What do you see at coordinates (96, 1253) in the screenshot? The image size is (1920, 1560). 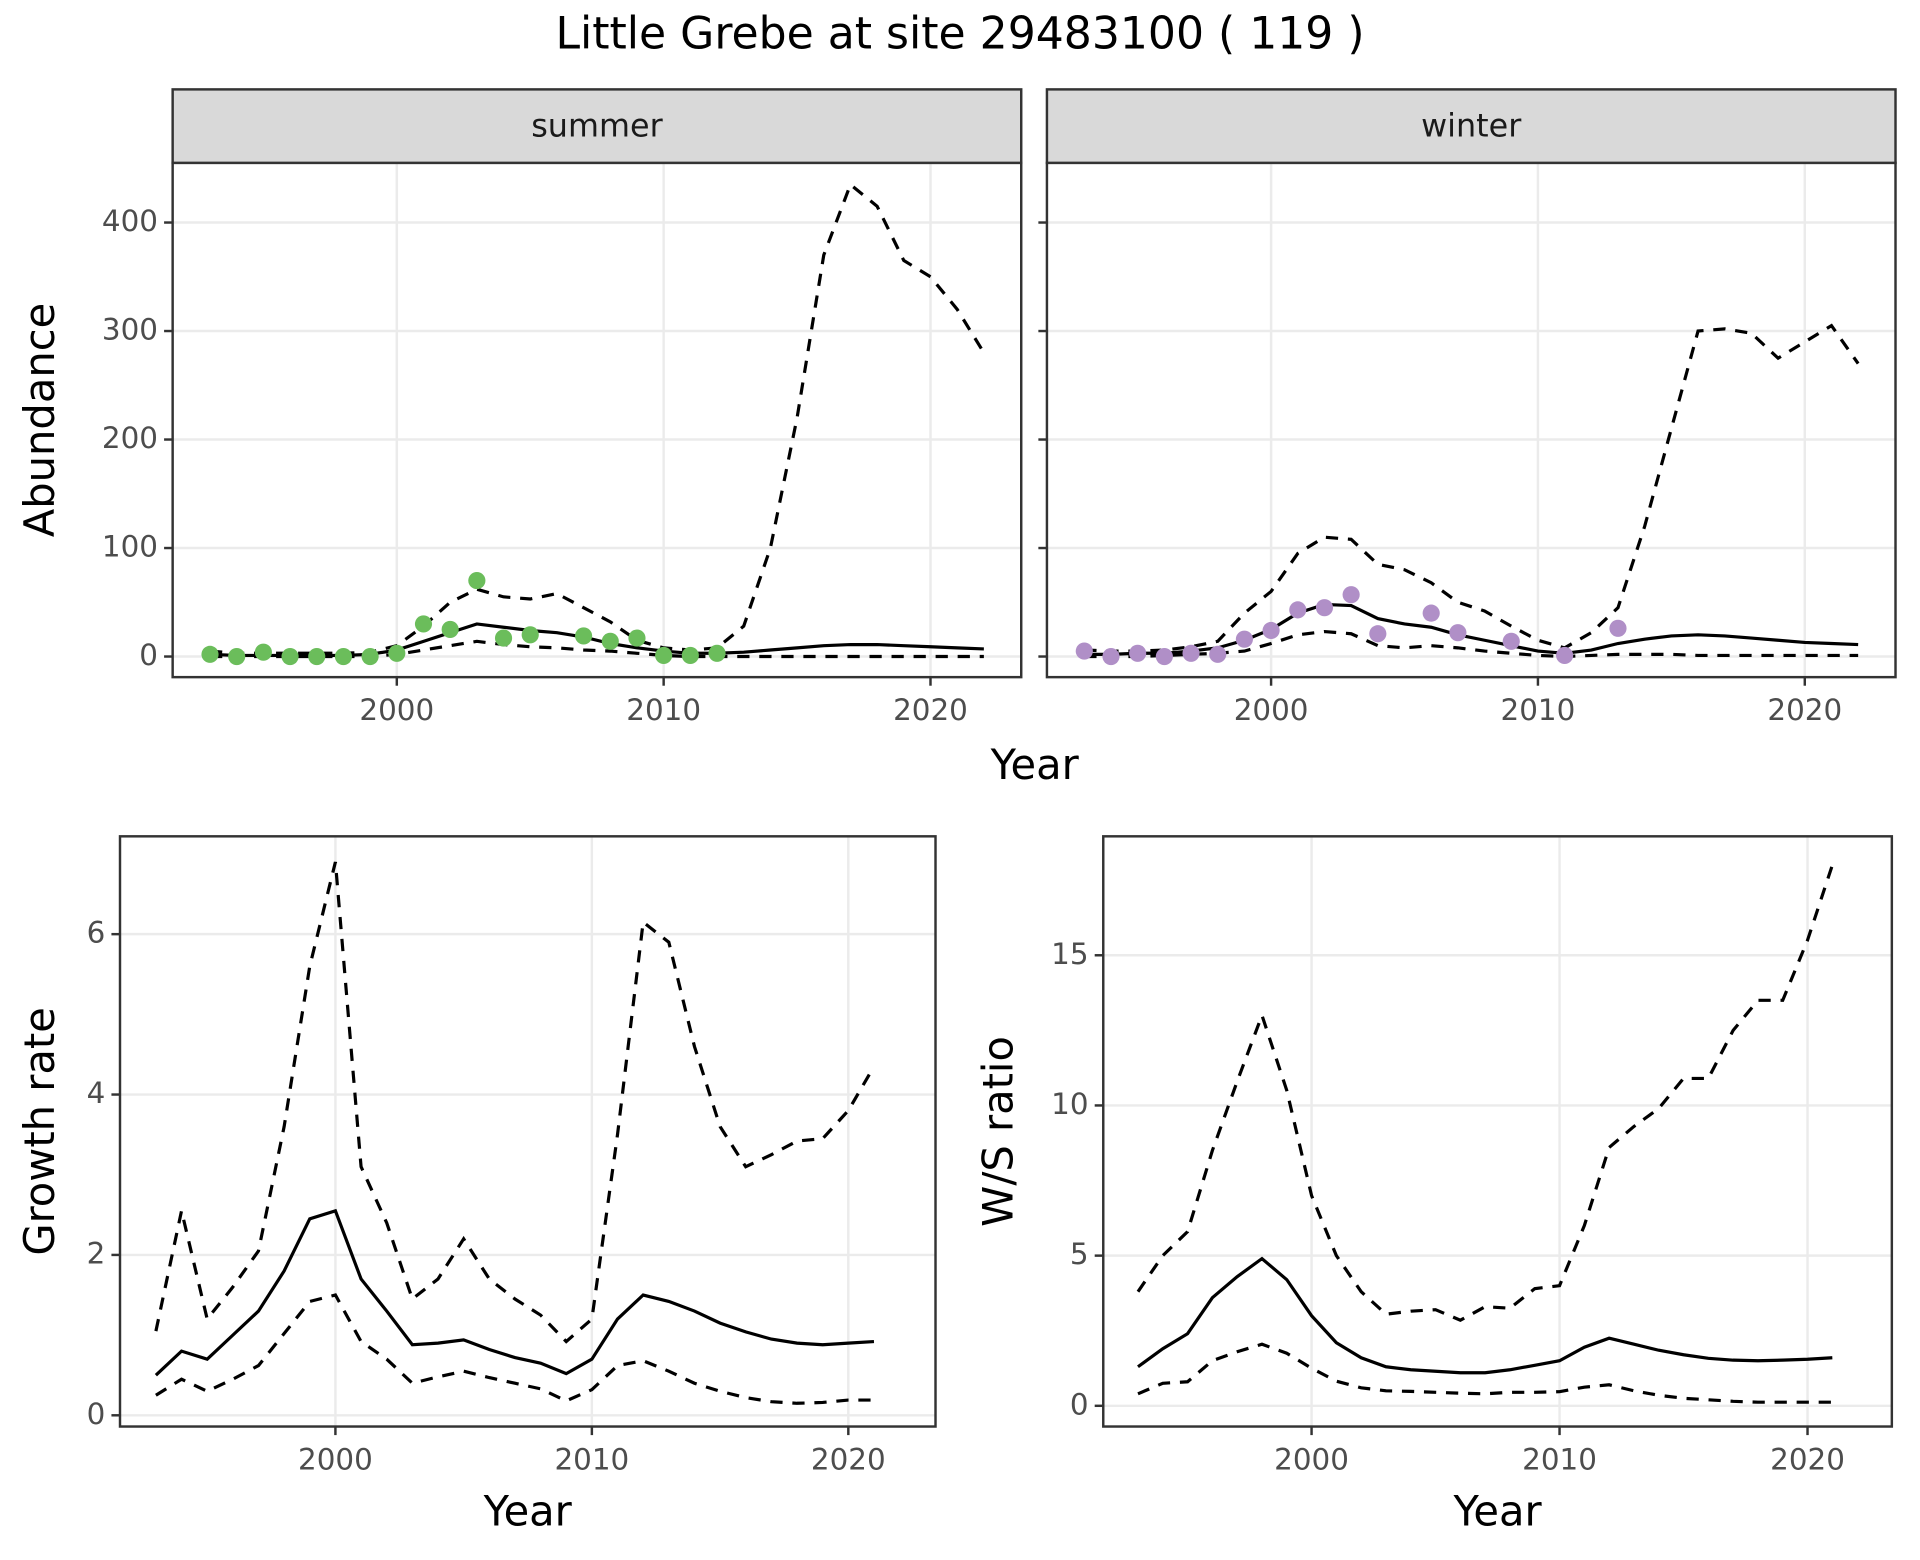 I see `y-tick-label: 2` at bounding box center [96, 1253].